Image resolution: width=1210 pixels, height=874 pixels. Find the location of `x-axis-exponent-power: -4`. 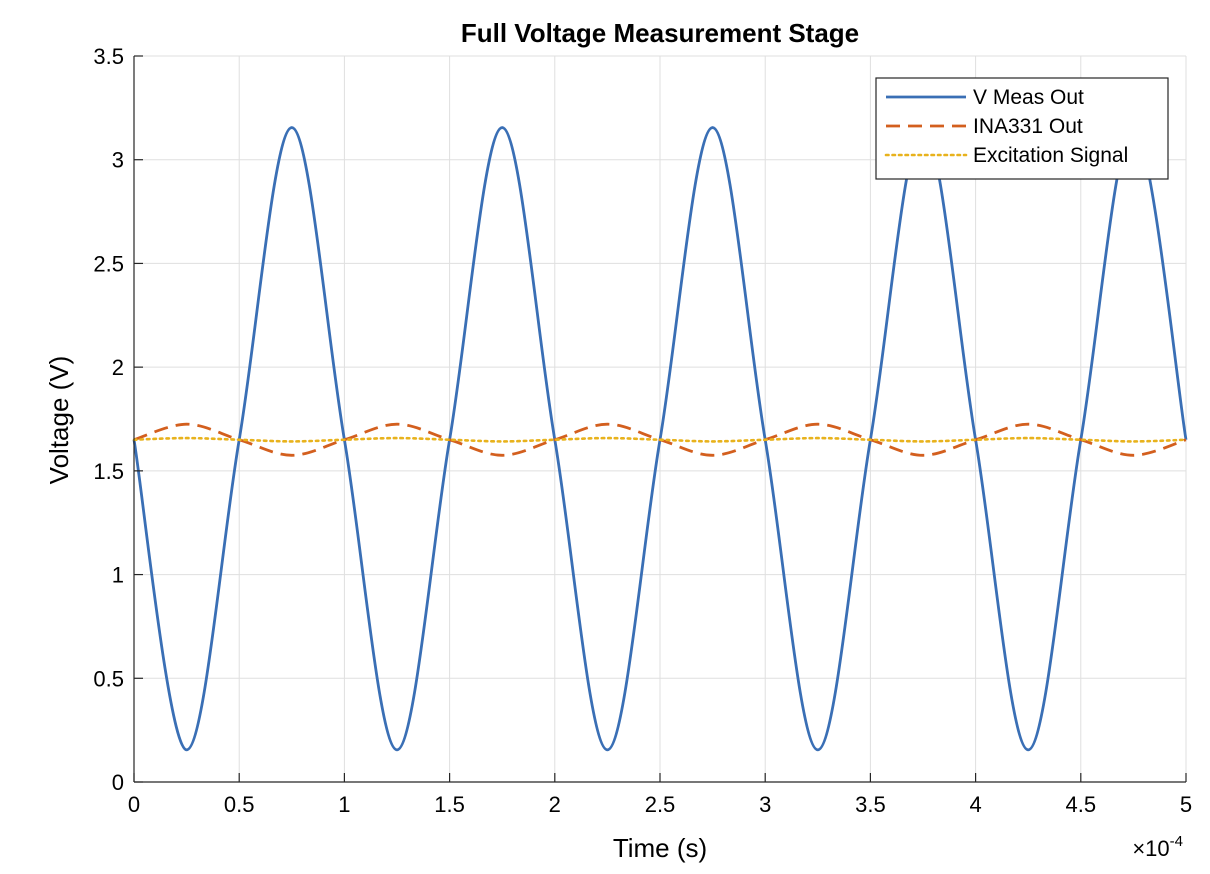

x-axis-exponent-power: -4 is located at coordinates (1176, 841).